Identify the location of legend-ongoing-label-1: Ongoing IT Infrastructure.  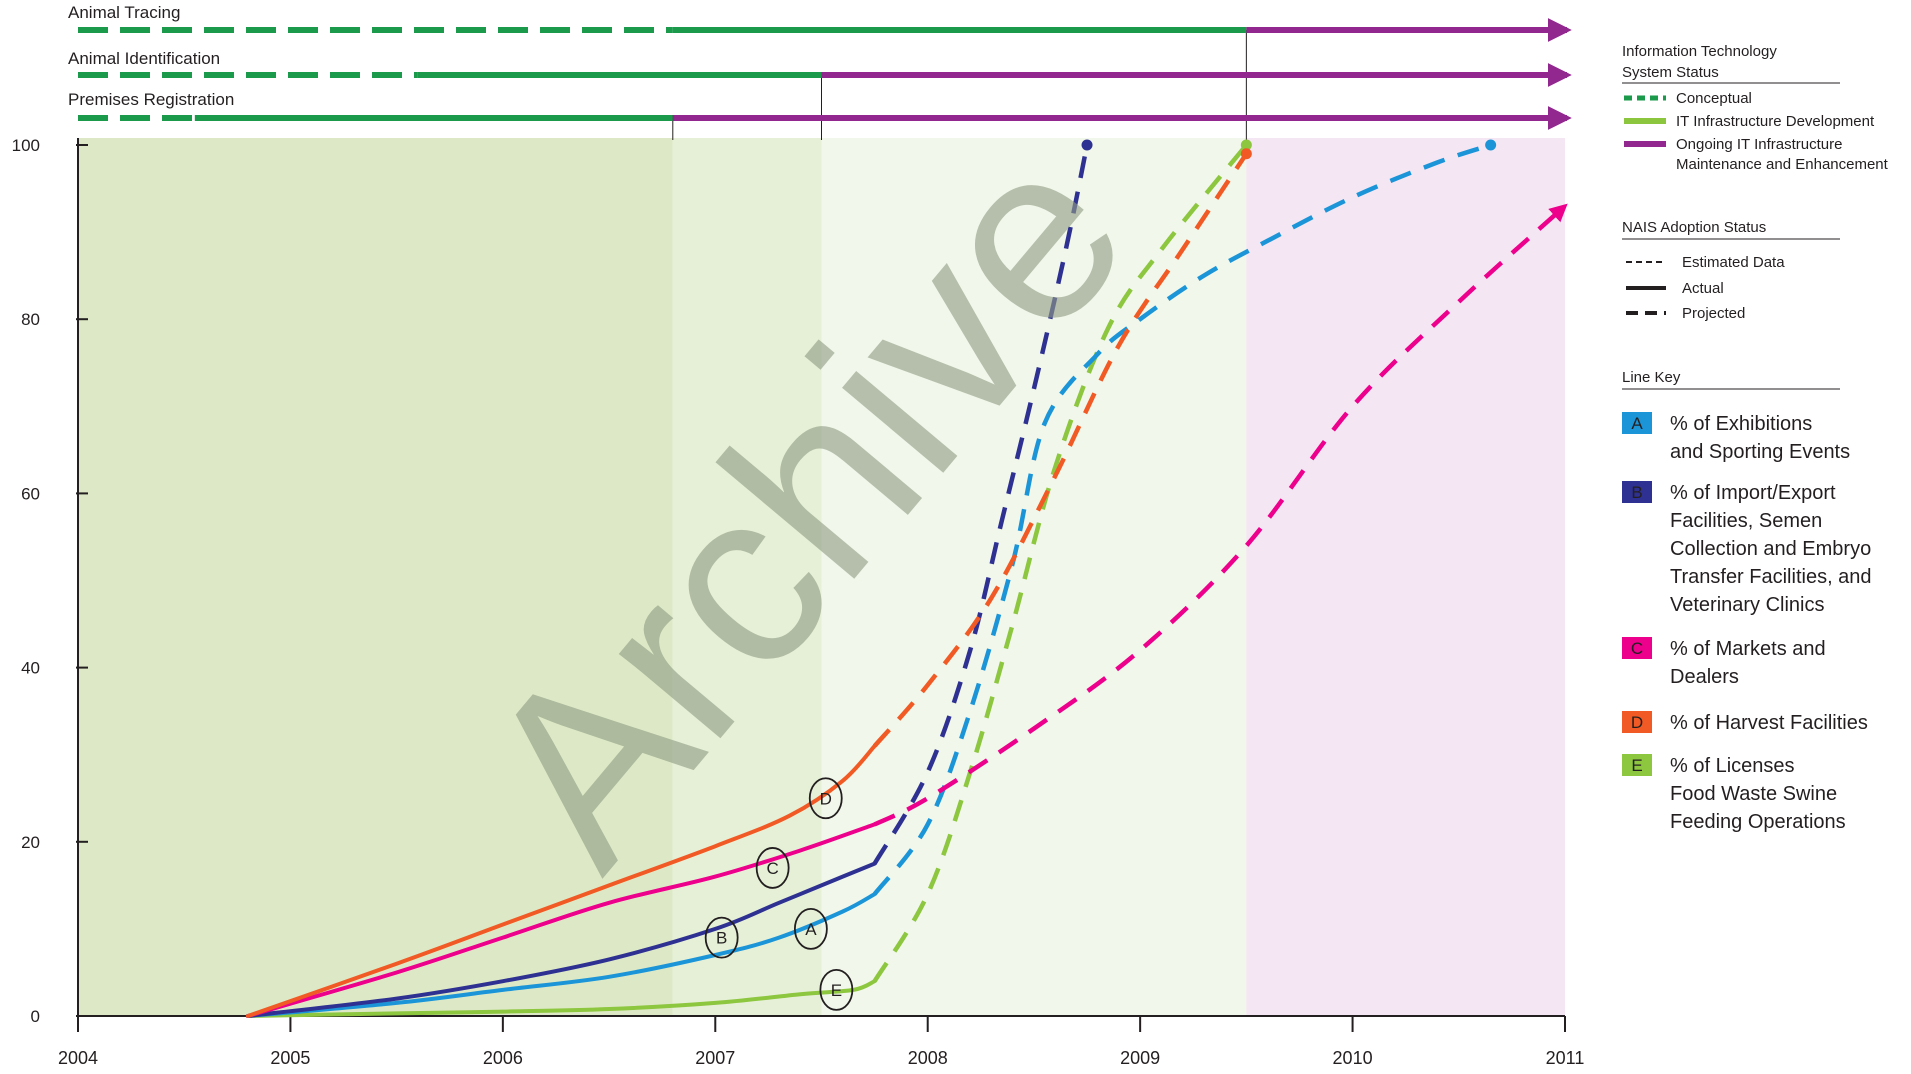
(1759, 144).